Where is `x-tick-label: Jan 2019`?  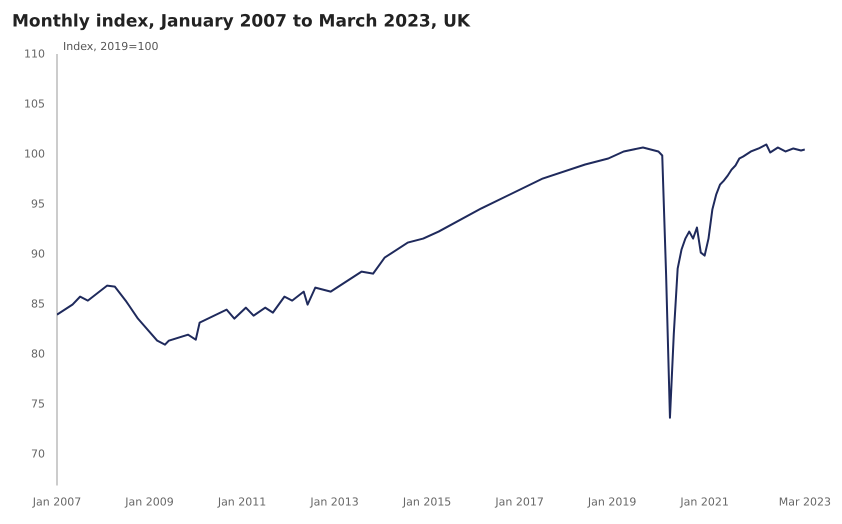
x-tick-label: Jan 2019 is located at coordinates (611, 501).